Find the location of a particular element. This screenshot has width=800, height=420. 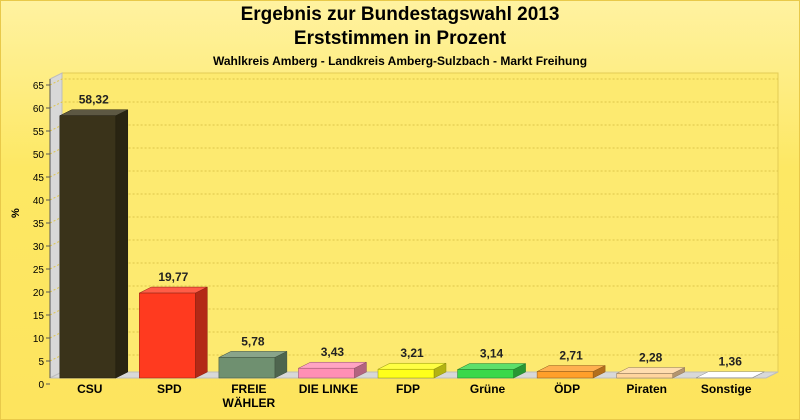

y-tick-label: 30 is located at coordinates (39, 247).